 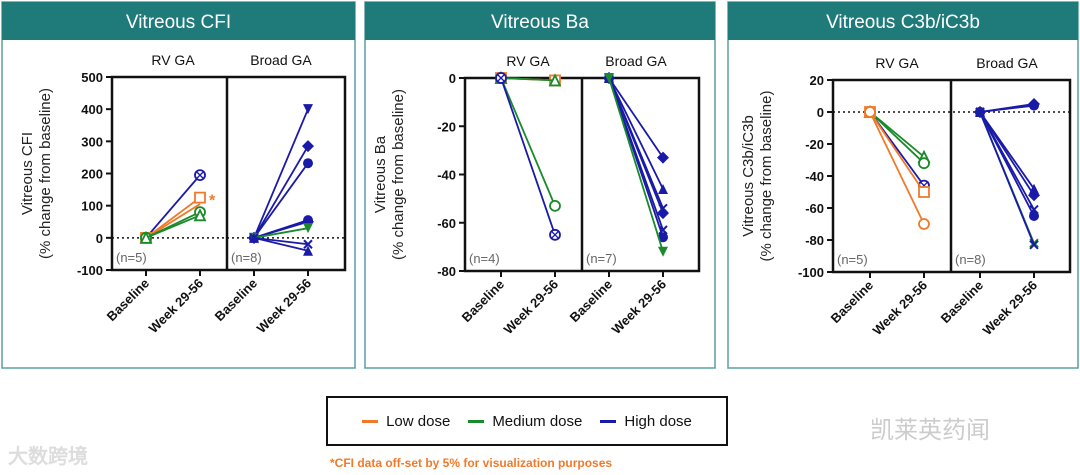 What do you see at coordinates (212, 201) in the screenshot?
I see `offset-annotation: *` at bounding box center [212, 201].